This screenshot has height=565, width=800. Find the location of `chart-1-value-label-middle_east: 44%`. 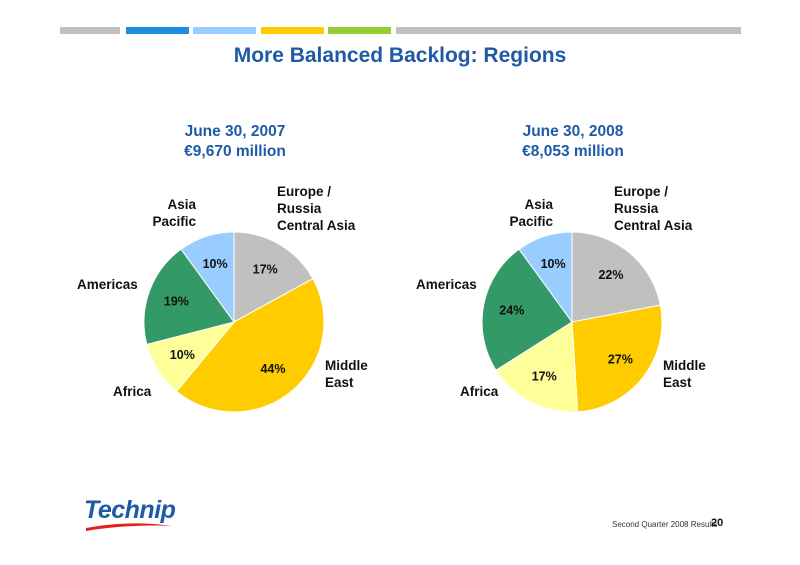

chart-1-value-label-middle_east: 44% is located at coordinates (272, 369).